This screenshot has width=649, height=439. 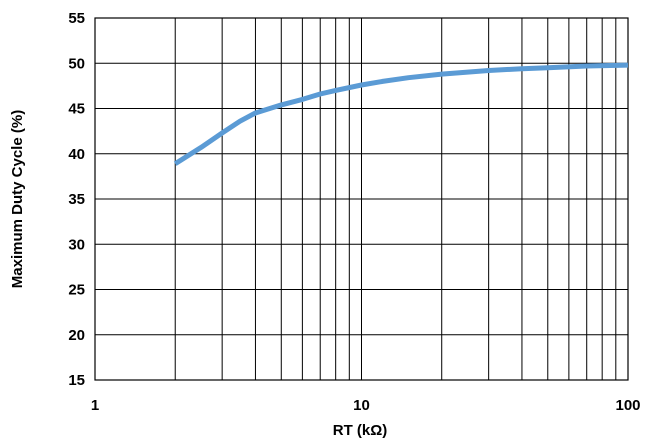 What do you see at coordinates (360, 430) in the screenshot?
I see `x-axis-label: RT (kΩ)` at bounding box center [360, 430].